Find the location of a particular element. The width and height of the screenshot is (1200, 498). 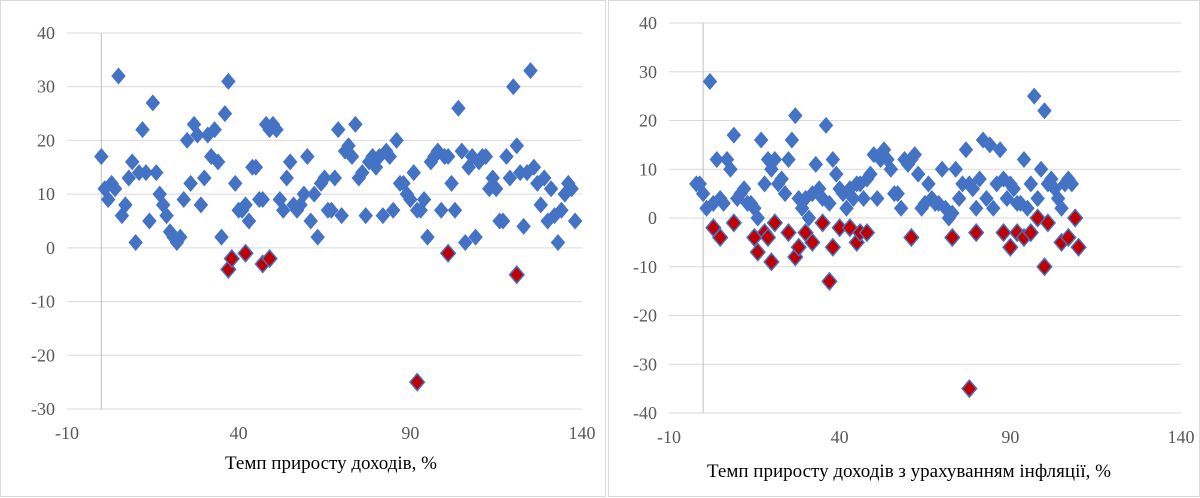

x-tick-label: 90 is located at coordinates (410, 433).